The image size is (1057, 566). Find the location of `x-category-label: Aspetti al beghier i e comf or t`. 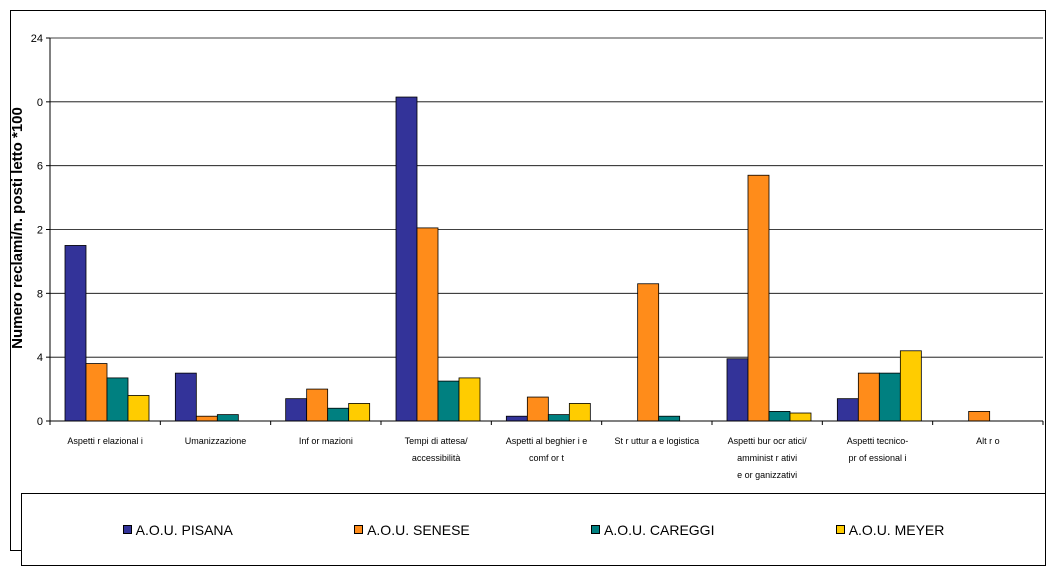

x-category-label: Aspetti al beghier i e comf or t is located at coordinates (547, 449).